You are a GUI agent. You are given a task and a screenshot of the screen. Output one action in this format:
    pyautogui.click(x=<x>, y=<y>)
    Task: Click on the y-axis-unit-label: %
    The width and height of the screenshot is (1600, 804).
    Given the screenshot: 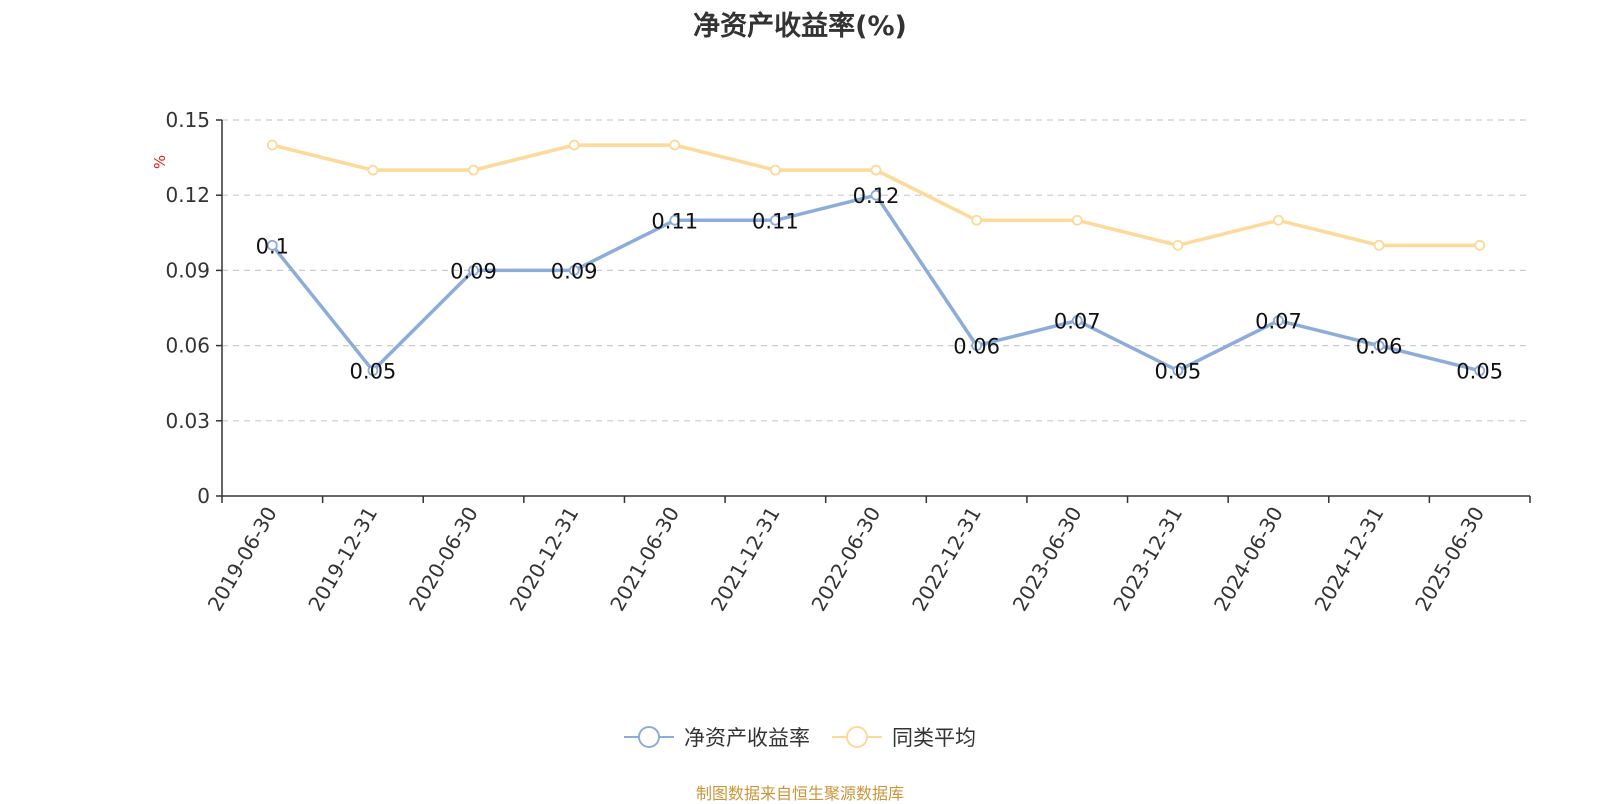 What is the action you would take?
    pyautogui.click(x=160, y=162)
    